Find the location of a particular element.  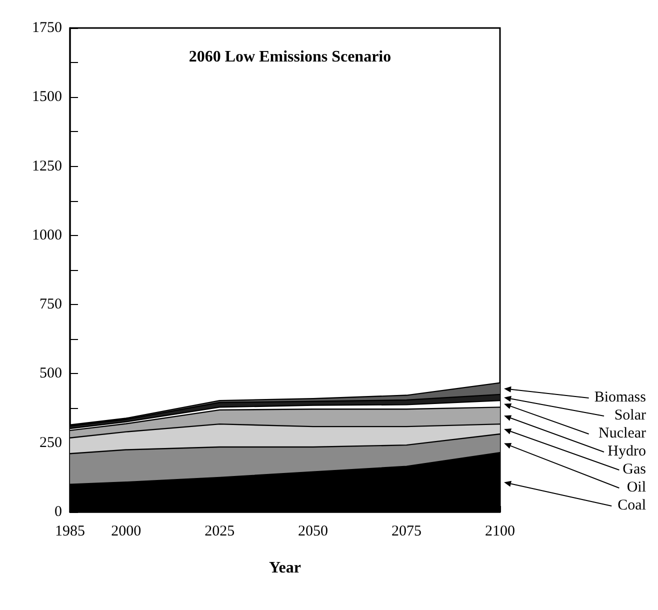

y-tick-label: 500 is located at coordinates (51, 374).